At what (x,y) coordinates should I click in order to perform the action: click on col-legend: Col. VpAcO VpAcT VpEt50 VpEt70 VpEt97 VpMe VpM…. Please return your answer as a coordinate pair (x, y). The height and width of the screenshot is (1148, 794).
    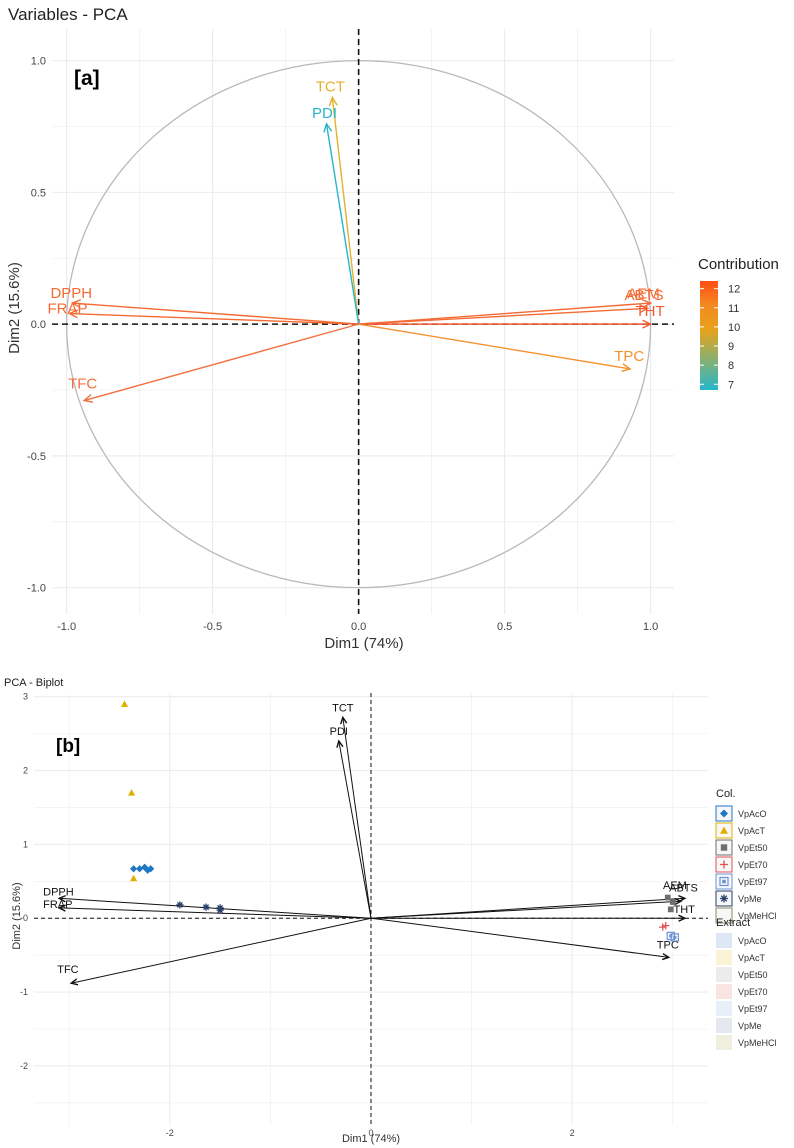
    Looking at the image, I should click on (746, 856).